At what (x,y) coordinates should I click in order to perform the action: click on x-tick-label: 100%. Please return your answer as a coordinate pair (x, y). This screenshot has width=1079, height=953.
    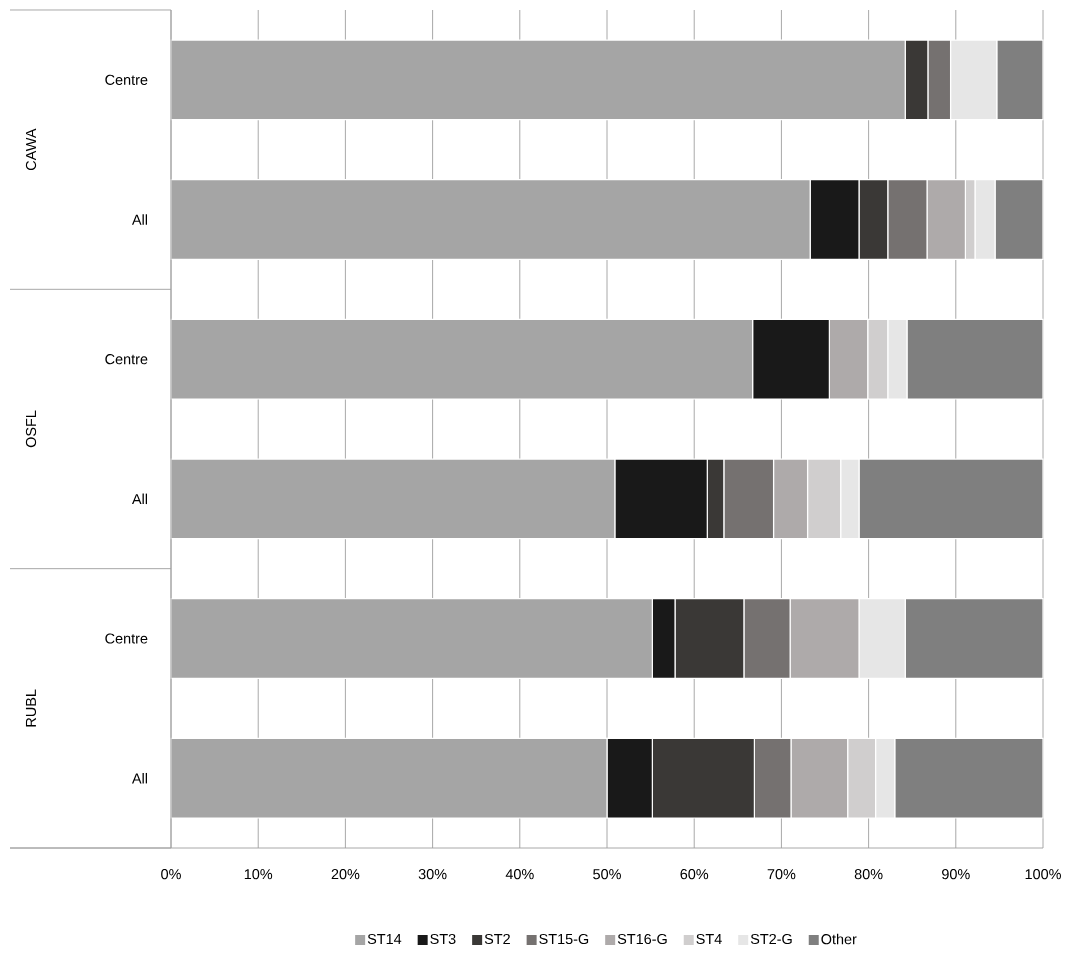
    Looking at the image, I should click on (1043, 874).